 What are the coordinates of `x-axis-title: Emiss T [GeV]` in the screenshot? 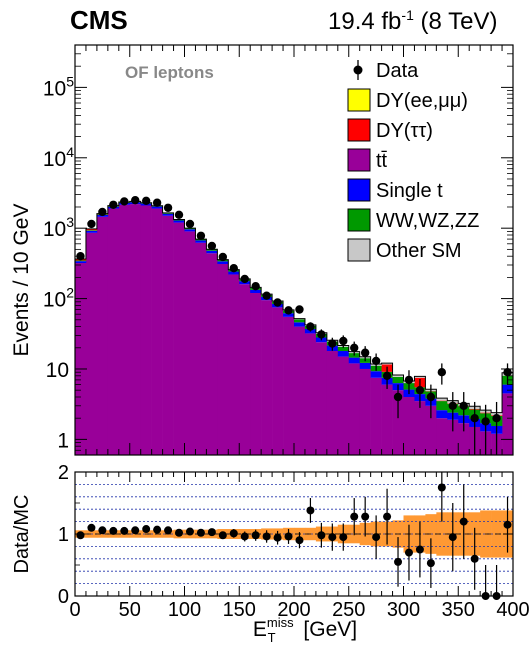 It's located at (305, 630).